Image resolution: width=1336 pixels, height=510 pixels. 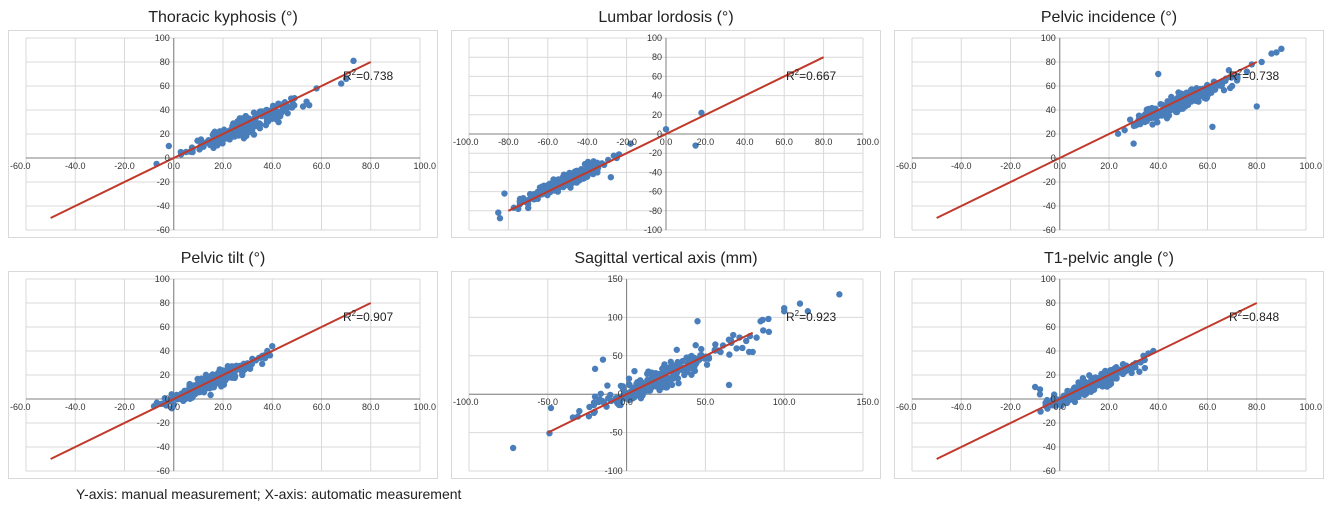 What do you see at coordinates (223, 17) in the screenshot?
I see `chart-title: Thoracic kyphosis (°)` at bounding box center [223, 17].